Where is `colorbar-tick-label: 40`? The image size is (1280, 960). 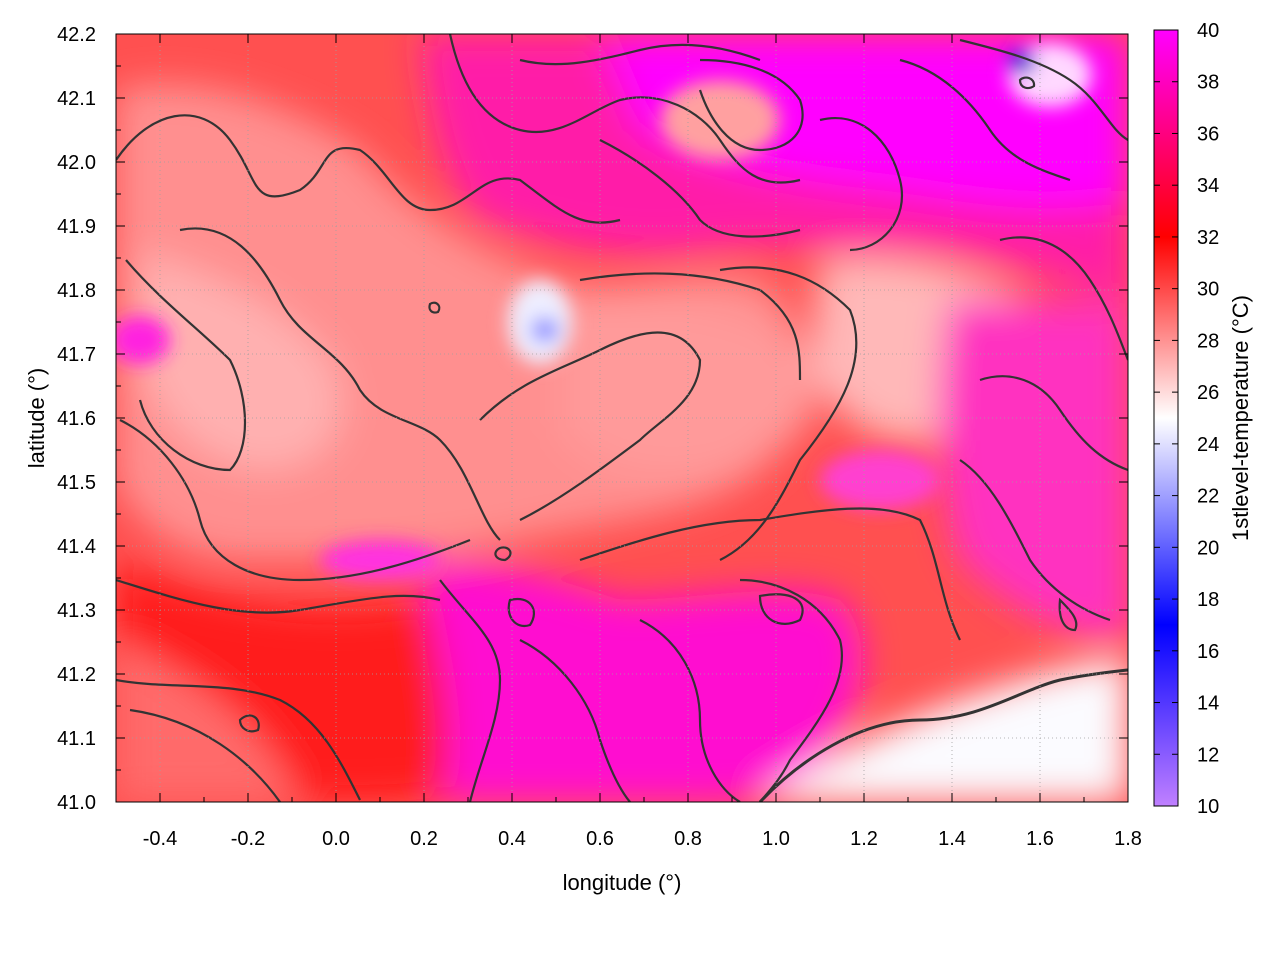
colorbar-tick-label: 40 is located at coordinates (1208, 31).